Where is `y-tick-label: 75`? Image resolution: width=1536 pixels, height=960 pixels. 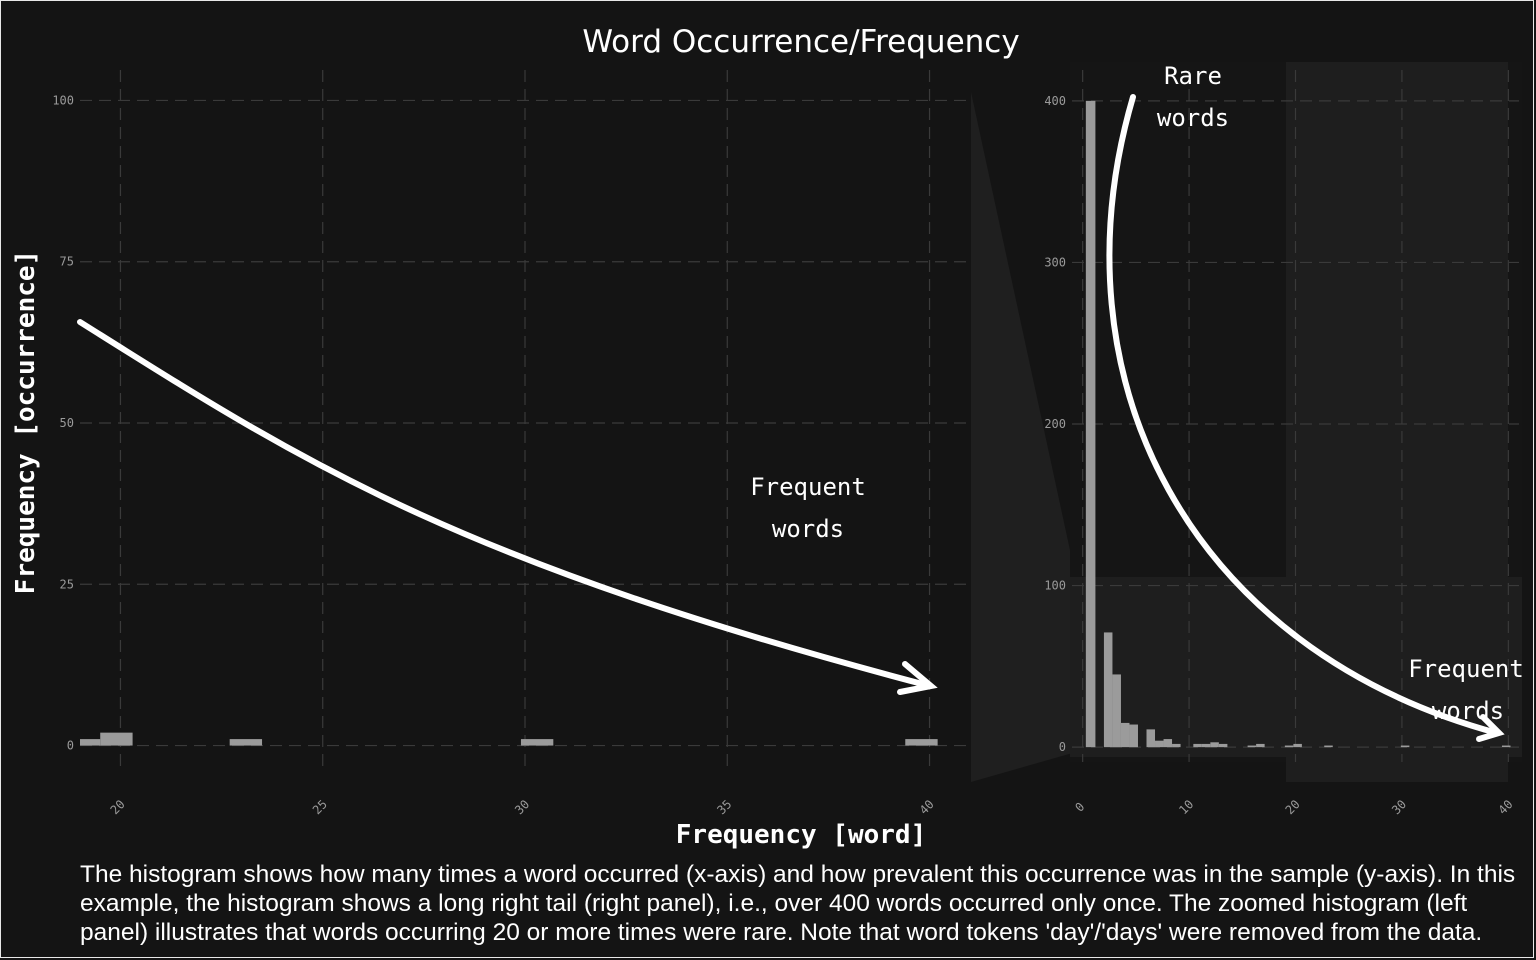 y-tick-label: 75 is located at coordinates (67, 262).